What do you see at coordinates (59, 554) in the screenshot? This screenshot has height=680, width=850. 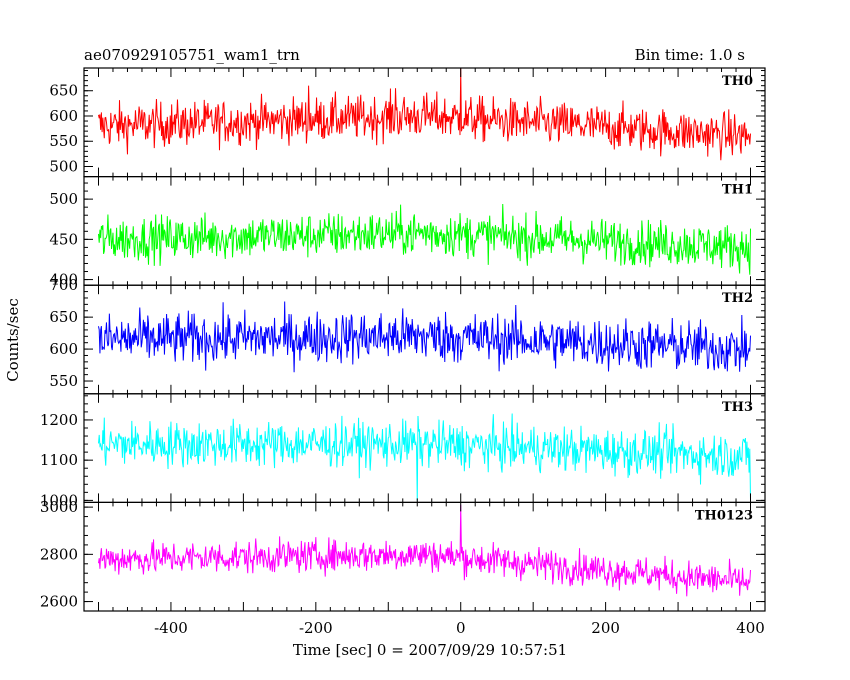 I see `y-tick-label: 2800` at bounding box center [59, 554].